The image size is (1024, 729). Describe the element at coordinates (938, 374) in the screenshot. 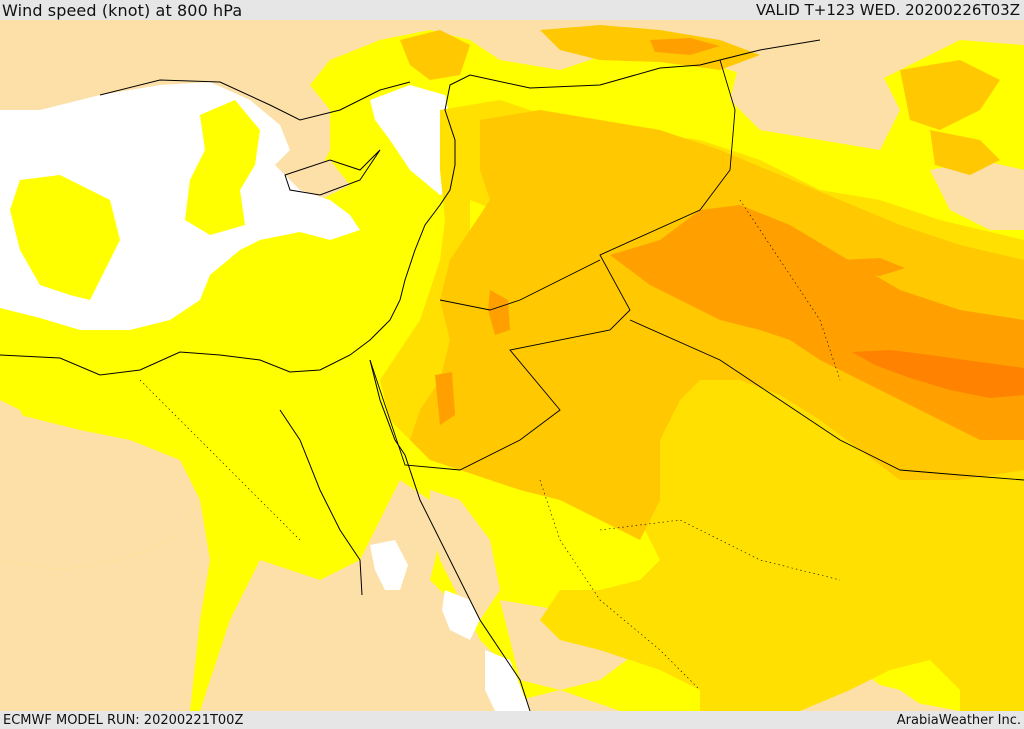

I see `band-dark-orange` at that location.